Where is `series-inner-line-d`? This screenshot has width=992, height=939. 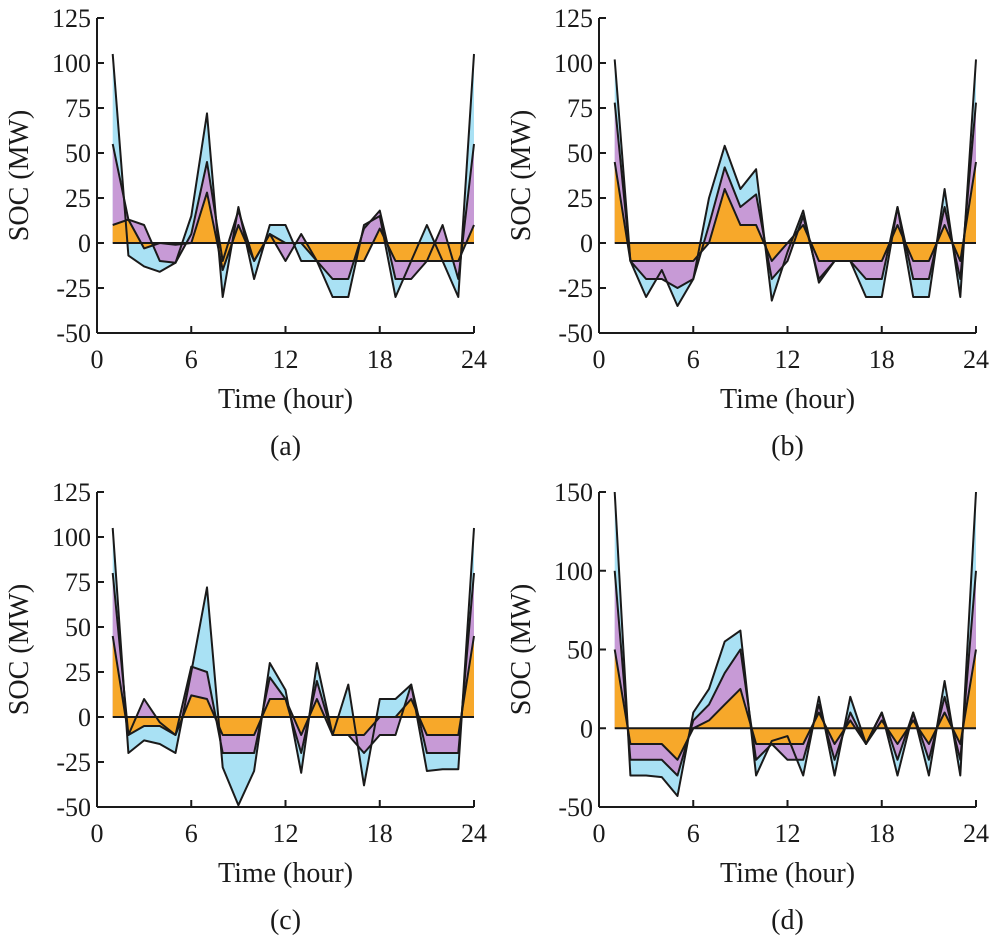
series-inner-line-d is located at coordinates (795, 705).